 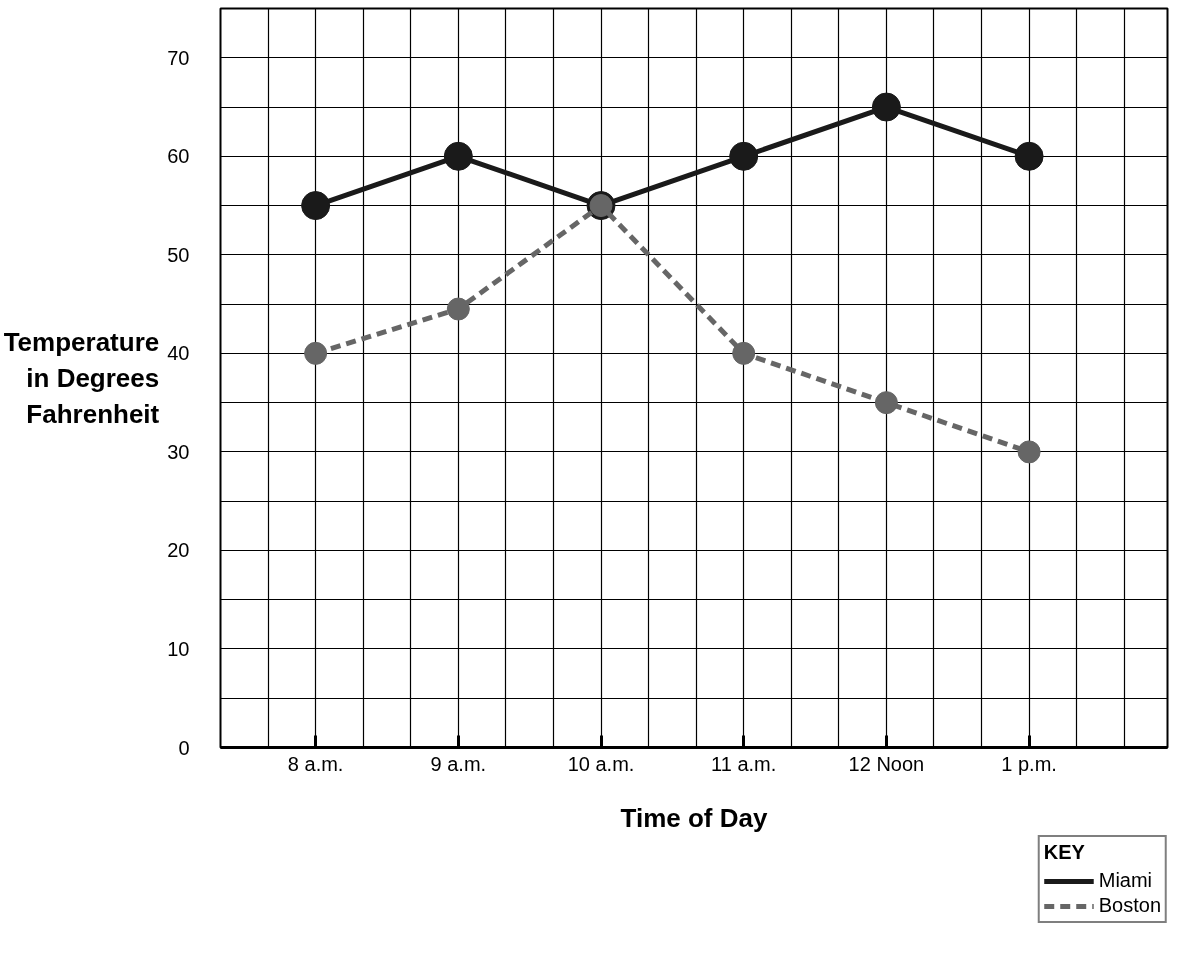 What do you see at coordinates (744, 763) in the screenshot?
I see `x-tick-label: 11 a.m.` at bounding box center [744, 763].